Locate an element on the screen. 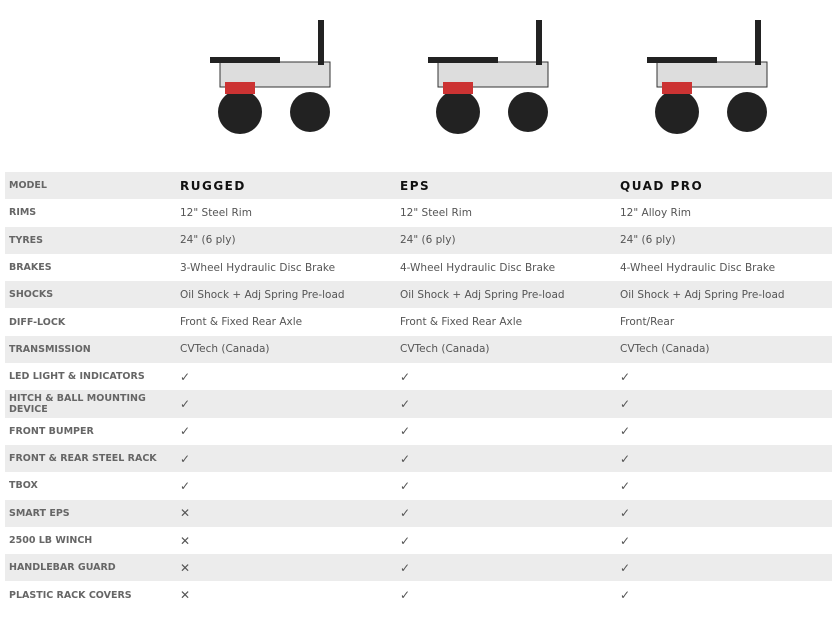 Image resolution: width=838 pixels, height=634 pixels. row-label: RIMS is located at coordinates (23, 213).